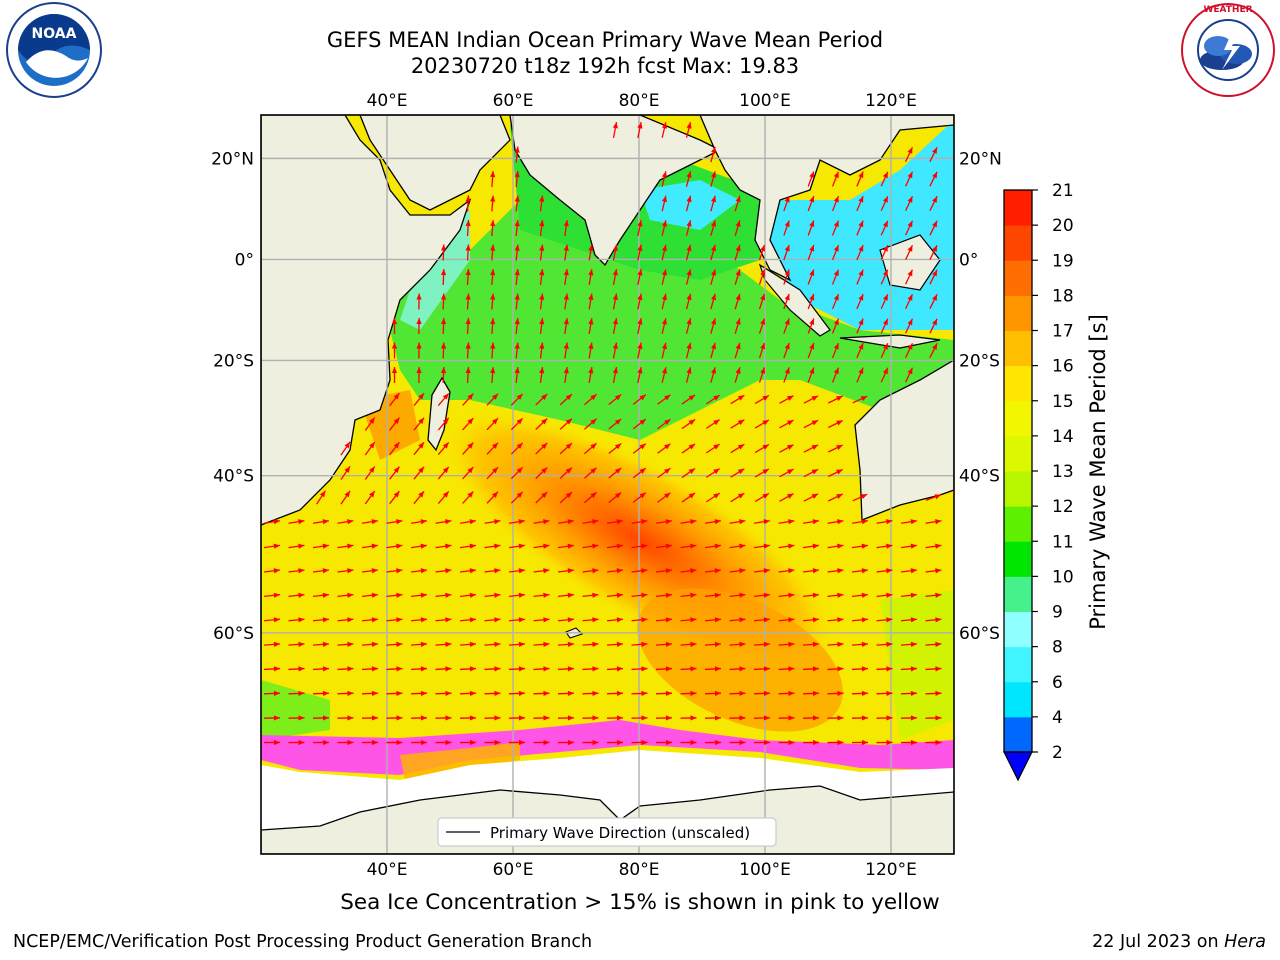 This screenshot has height=960, width=1280. Describe the element at coordinates (1063, 437) in the screenshot. I see `colorbar-tick-label: 14` at that location.